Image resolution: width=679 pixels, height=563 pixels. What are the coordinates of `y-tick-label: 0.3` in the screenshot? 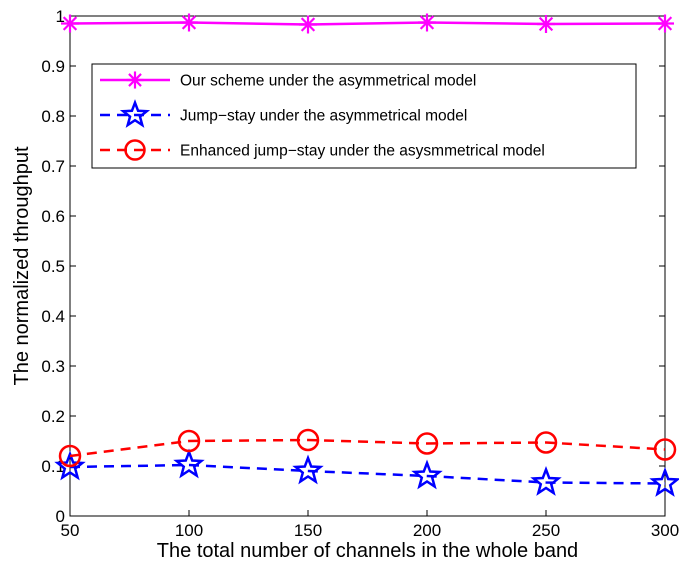 It's located at (53, 366).